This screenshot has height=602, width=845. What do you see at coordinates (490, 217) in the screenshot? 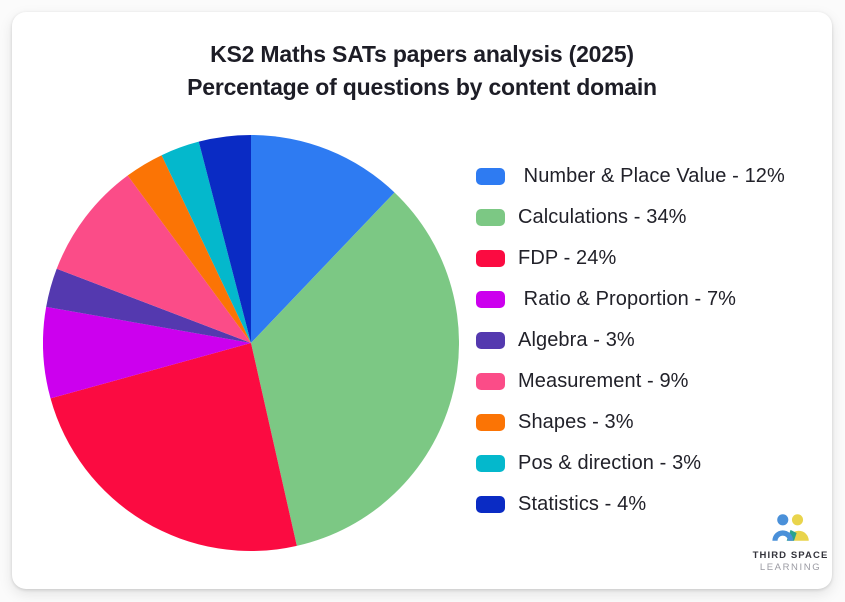
I see `legend-swatch-calculations` at bounding box center [490, 217].